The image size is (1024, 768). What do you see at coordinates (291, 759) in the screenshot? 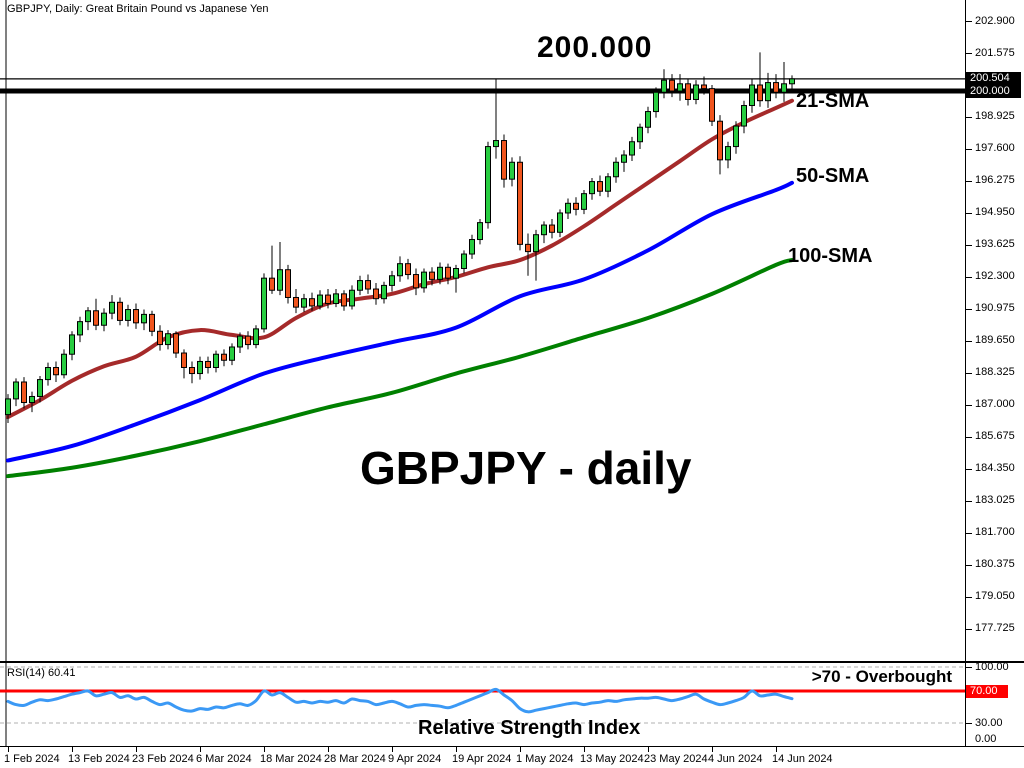
I see `date-tick-label: 18 Mar 2024` at bounding box center [291, 759].